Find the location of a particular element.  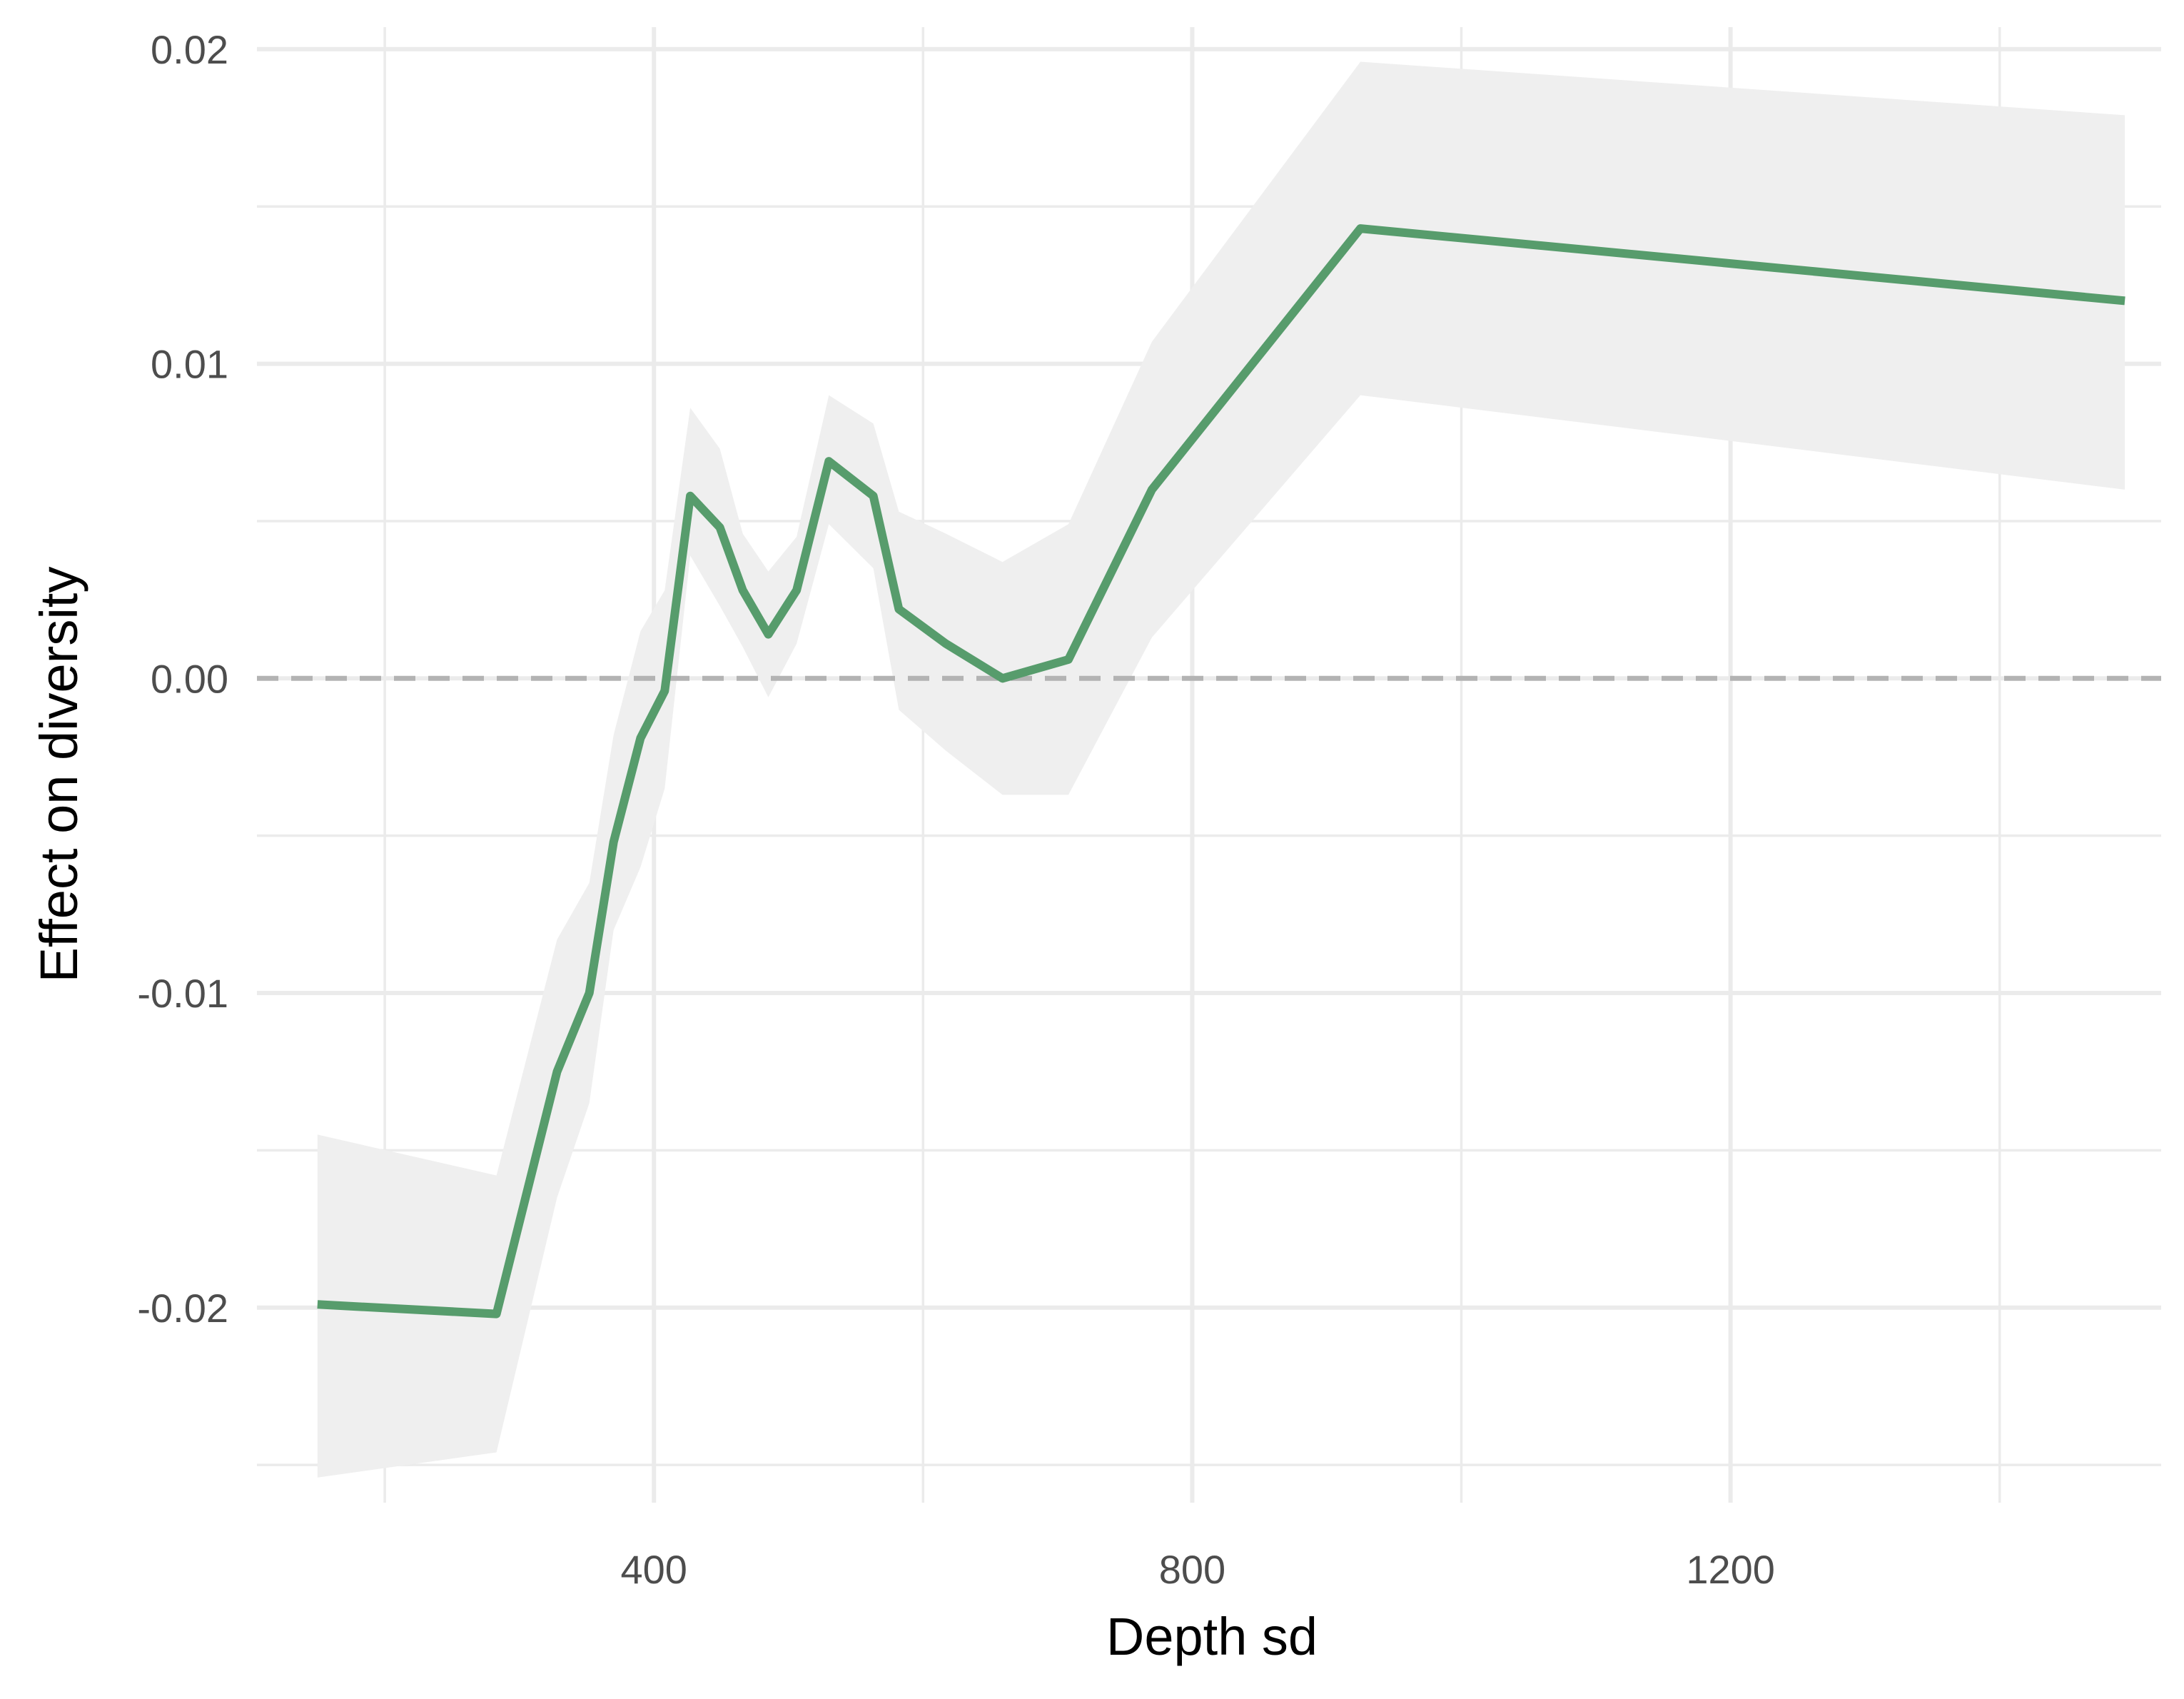

y-axis-title: Effect on diversity is located at coordinates (59, 775).